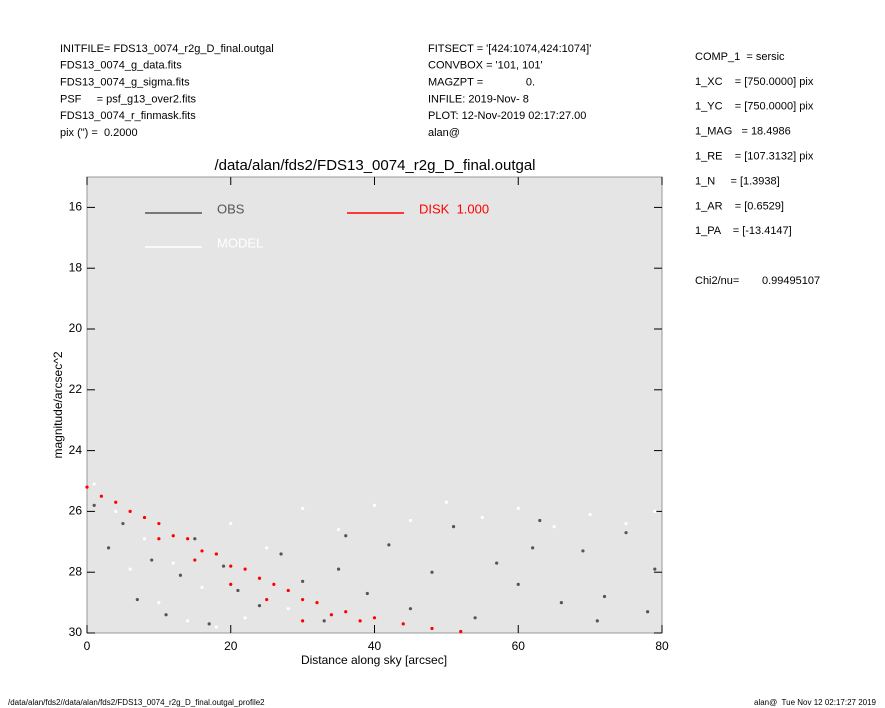  Describe the element at coordinates (76, 450) in the screenshot. I see `y-tick-label: 24` at that location.